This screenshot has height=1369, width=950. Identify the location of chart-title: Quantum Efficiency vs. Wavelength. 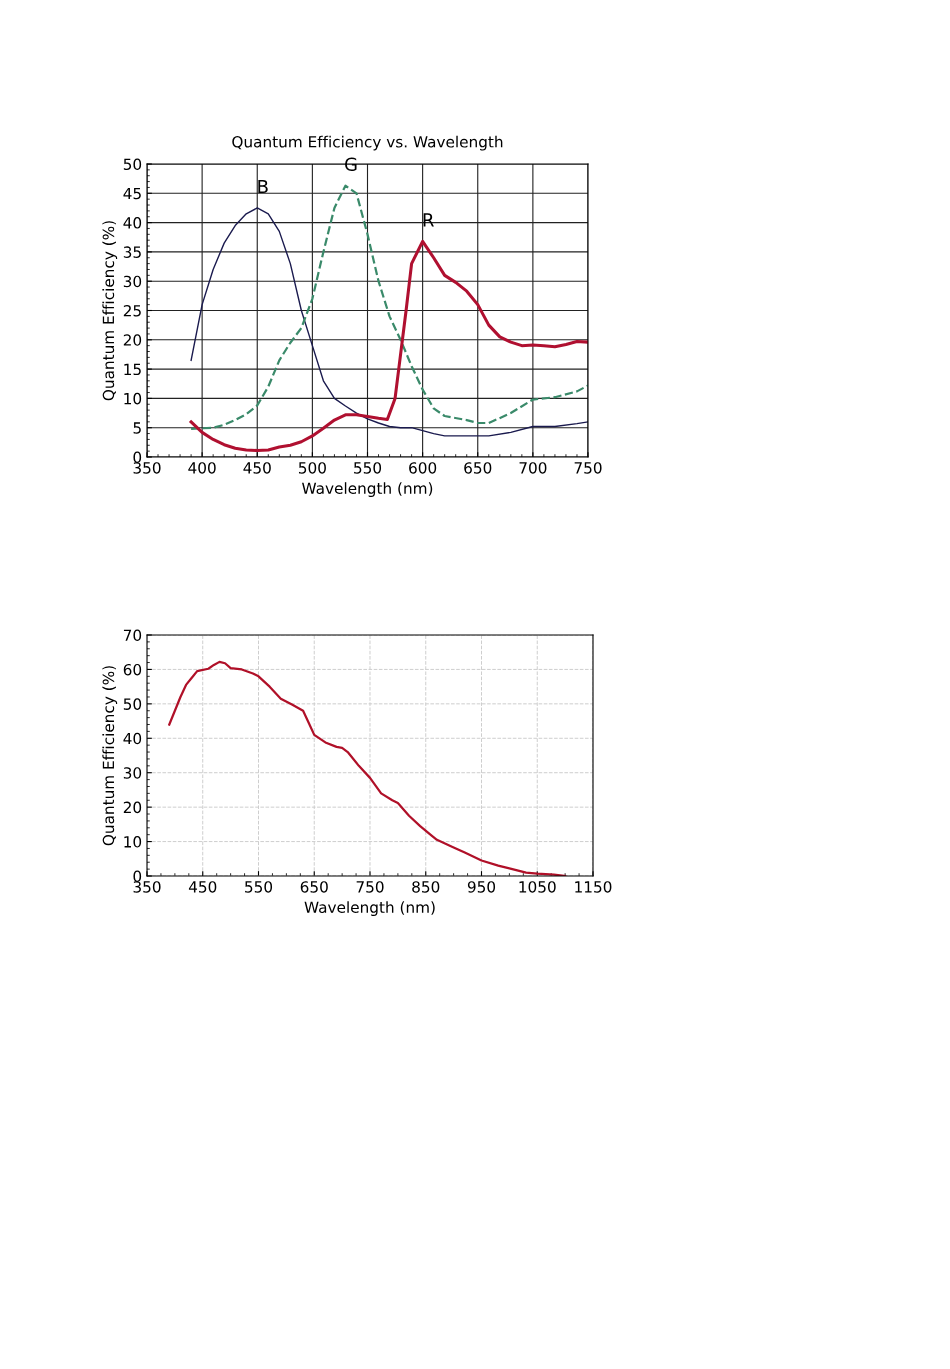
(367, 143).